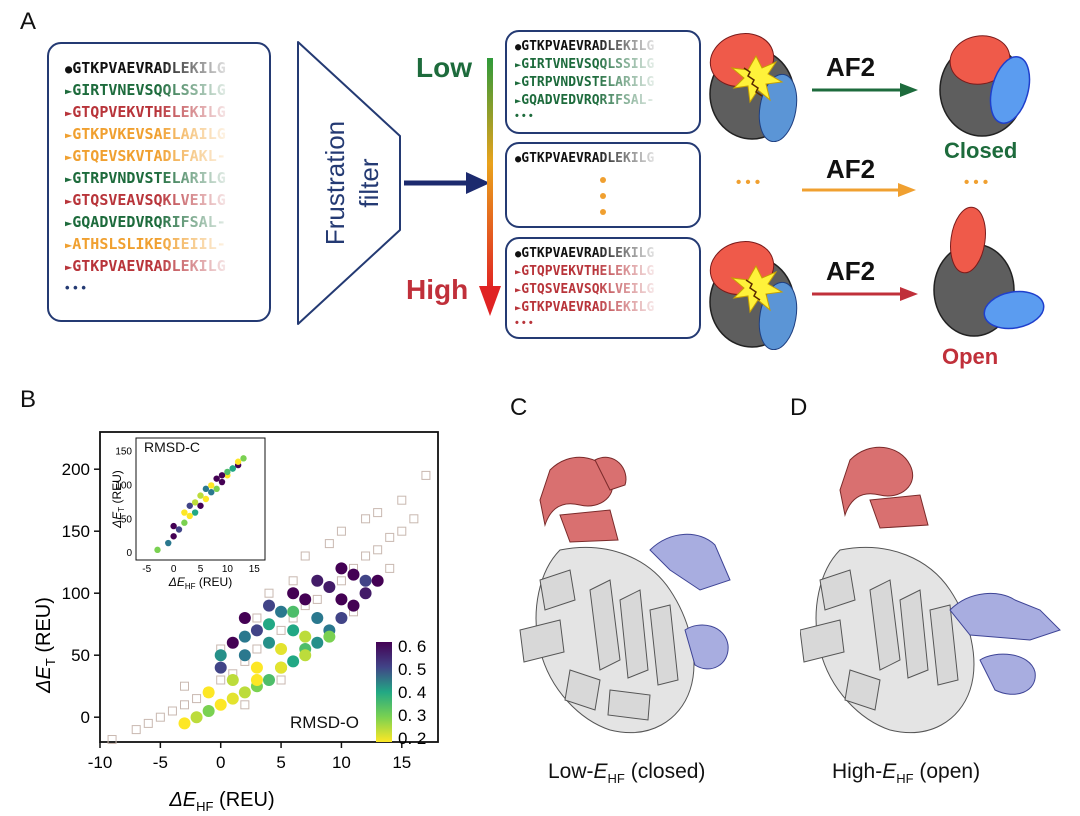 Image resolution: width=1080 pixels, height=816 pixels. What do you see at coordinates (220, 762) in the screenshot?
I see `x-tick-label: 0` at bounding box center [220, 762].